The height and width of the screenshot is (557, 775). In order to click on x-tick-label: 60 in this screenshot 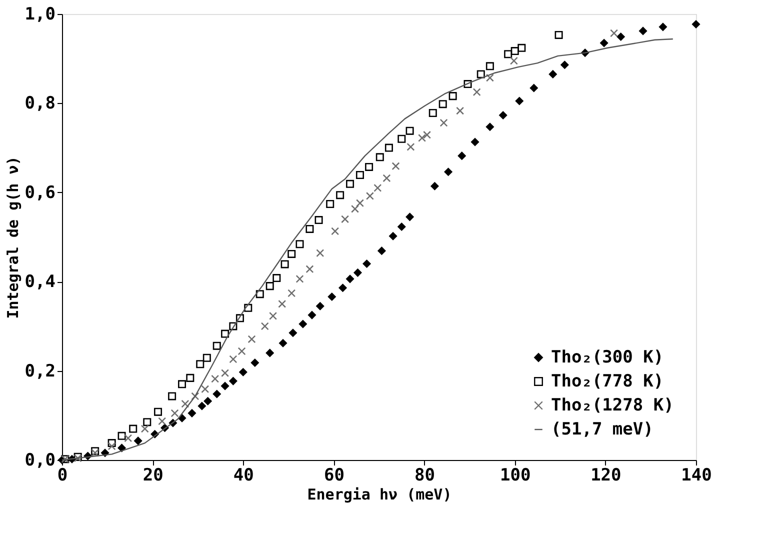, I will do `click(334, 476)`.